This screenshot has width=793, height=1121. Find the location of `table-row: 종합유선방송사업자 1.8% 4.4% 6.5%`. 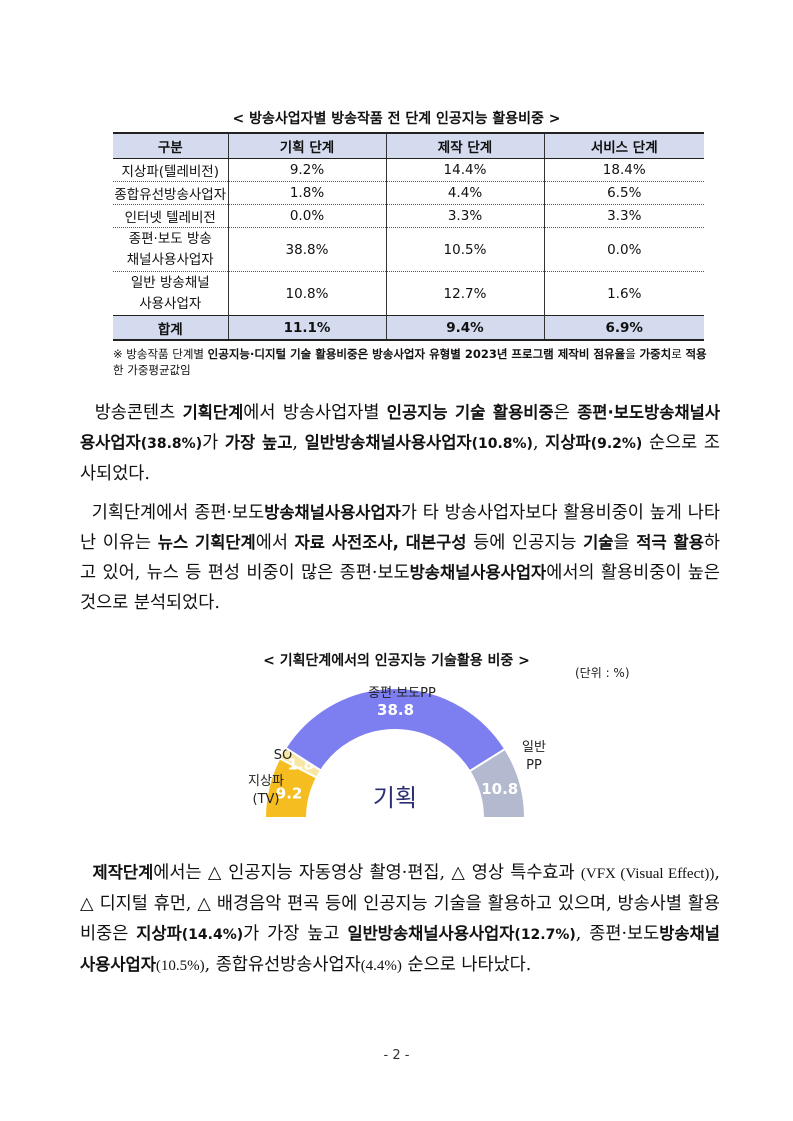

table-row: 종합유선방송사업자 1.8% 4.4% 6.5% is located at coordinates (408, 193).